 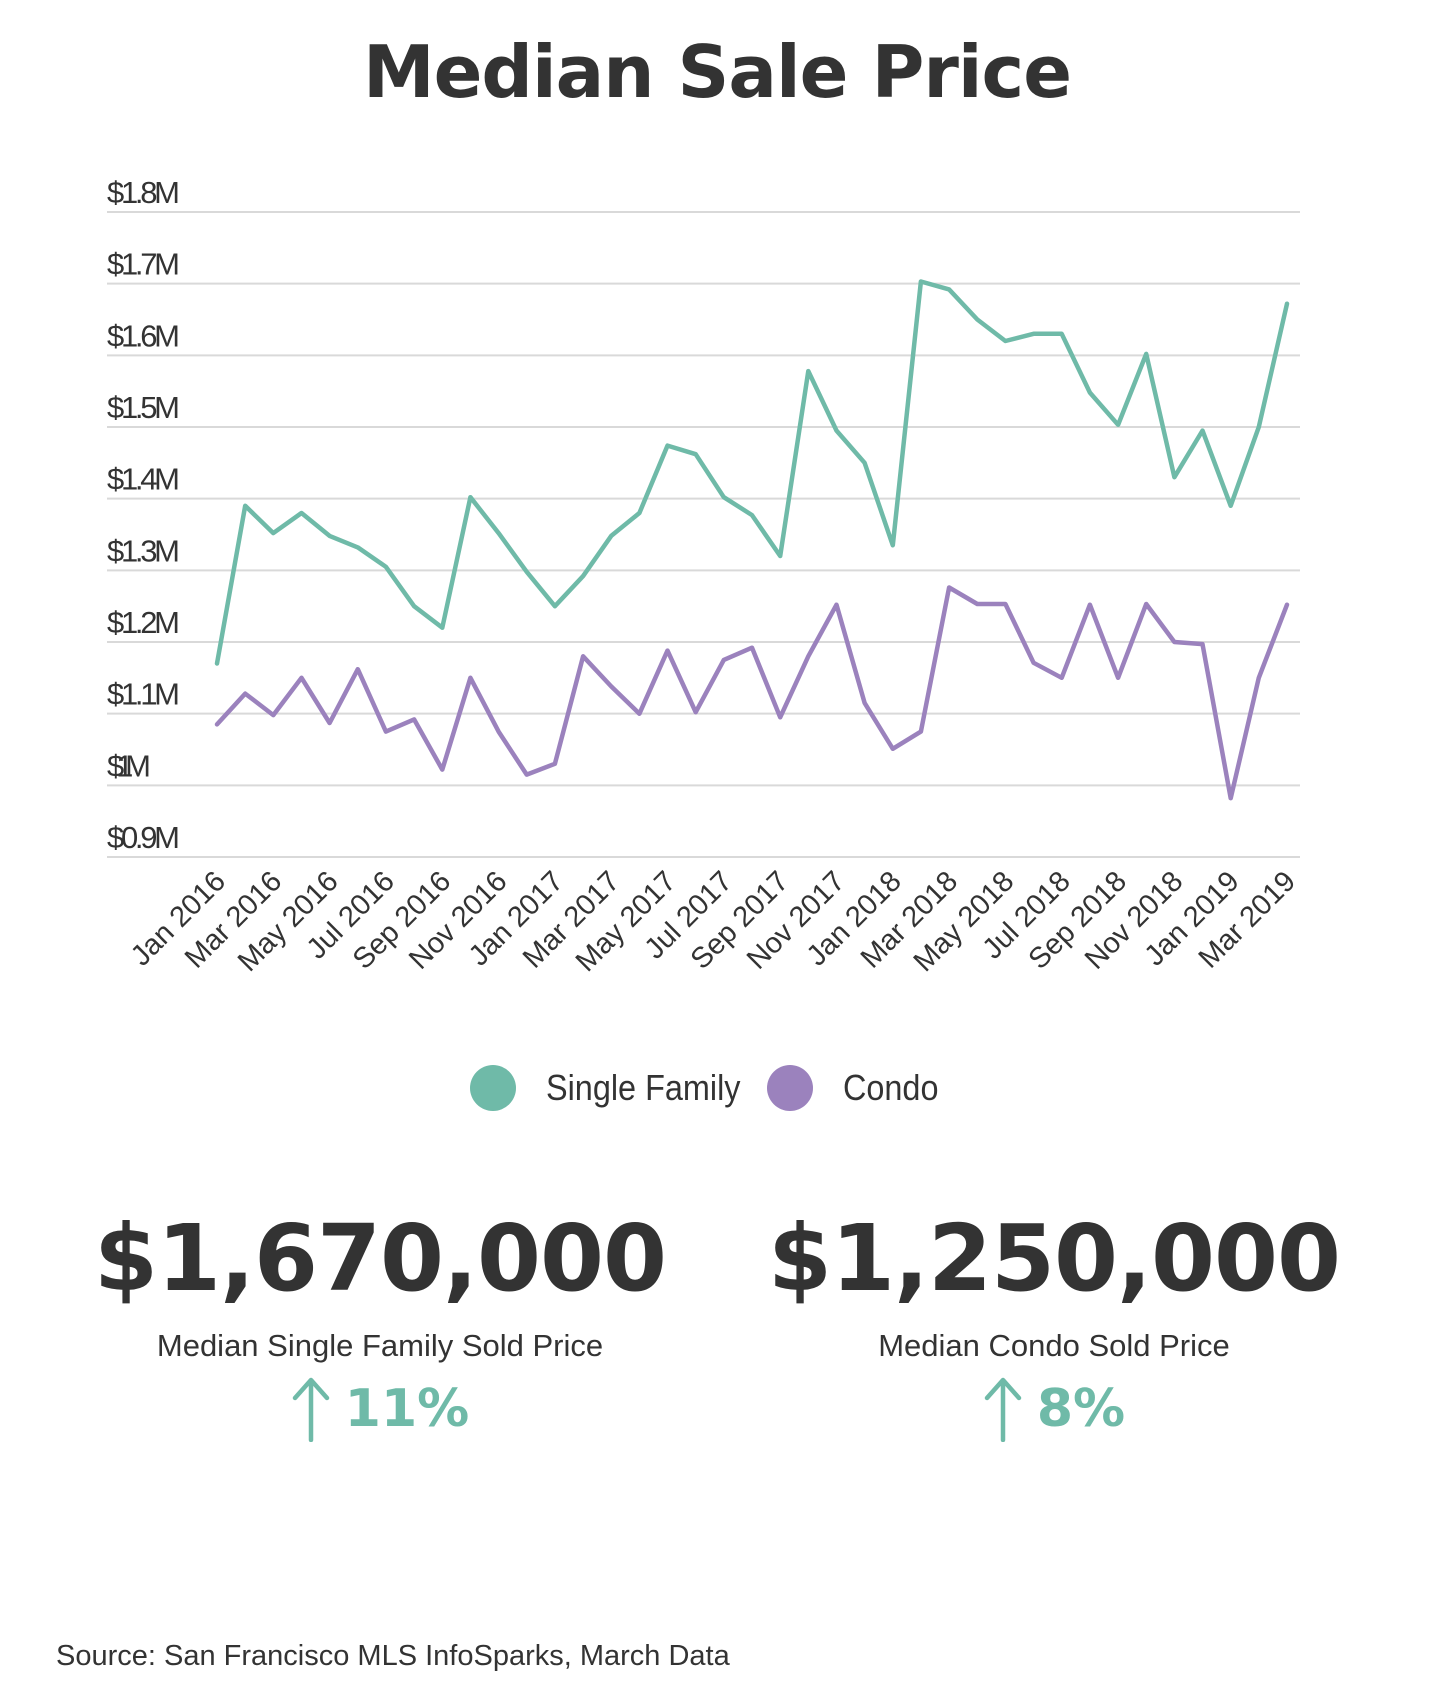 I want to click on stat-value-condo: $1,250,000, so click(x=1054, y=1258).